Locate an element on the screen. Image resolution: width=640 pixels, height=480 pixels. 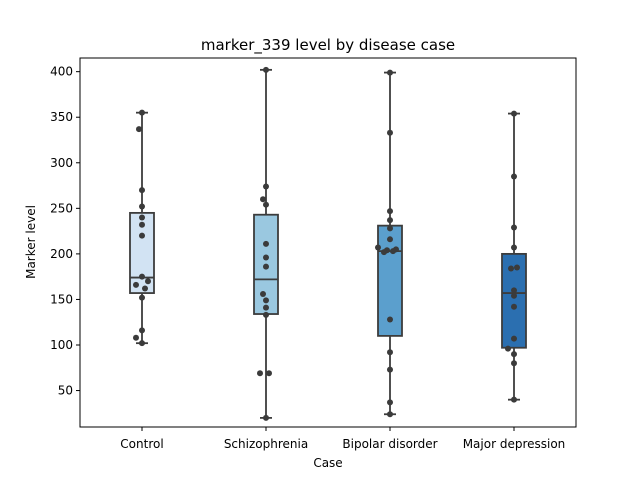
y-tick-label: 200 is located at coordinates (61, 254).